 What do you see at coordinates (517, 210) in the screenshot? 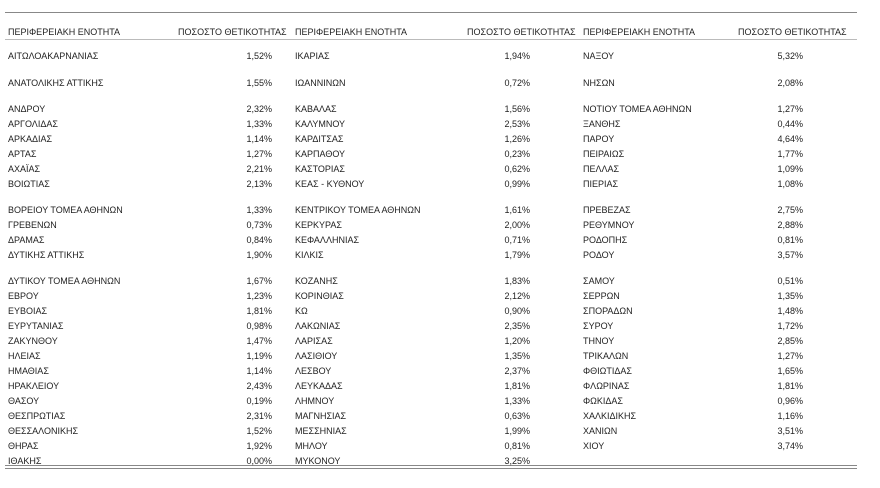
I see `positivity-rate: 1,61%` at bounding box center [517, 210].